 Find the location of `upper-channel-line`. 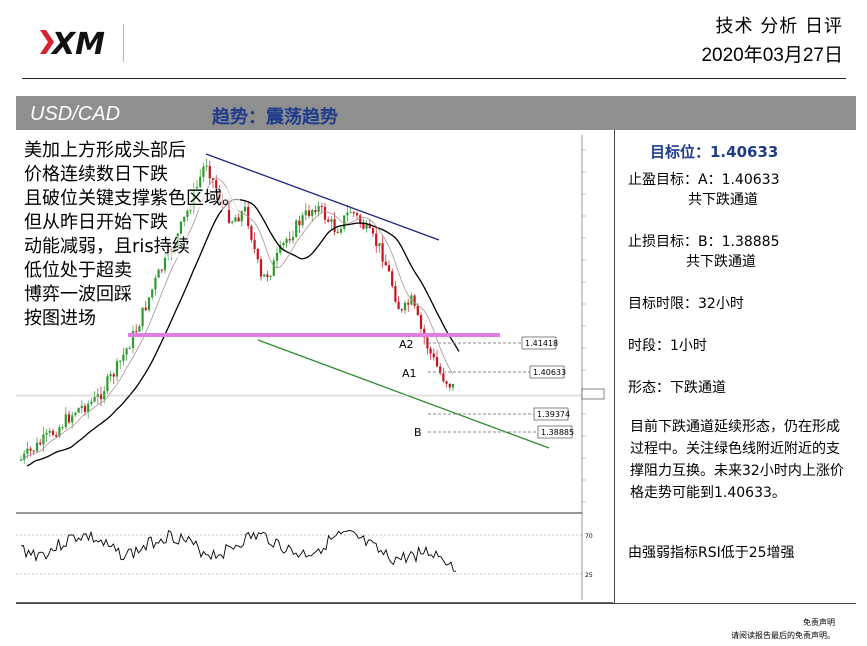

upper-channel-line is located at coordinates (322, 197).